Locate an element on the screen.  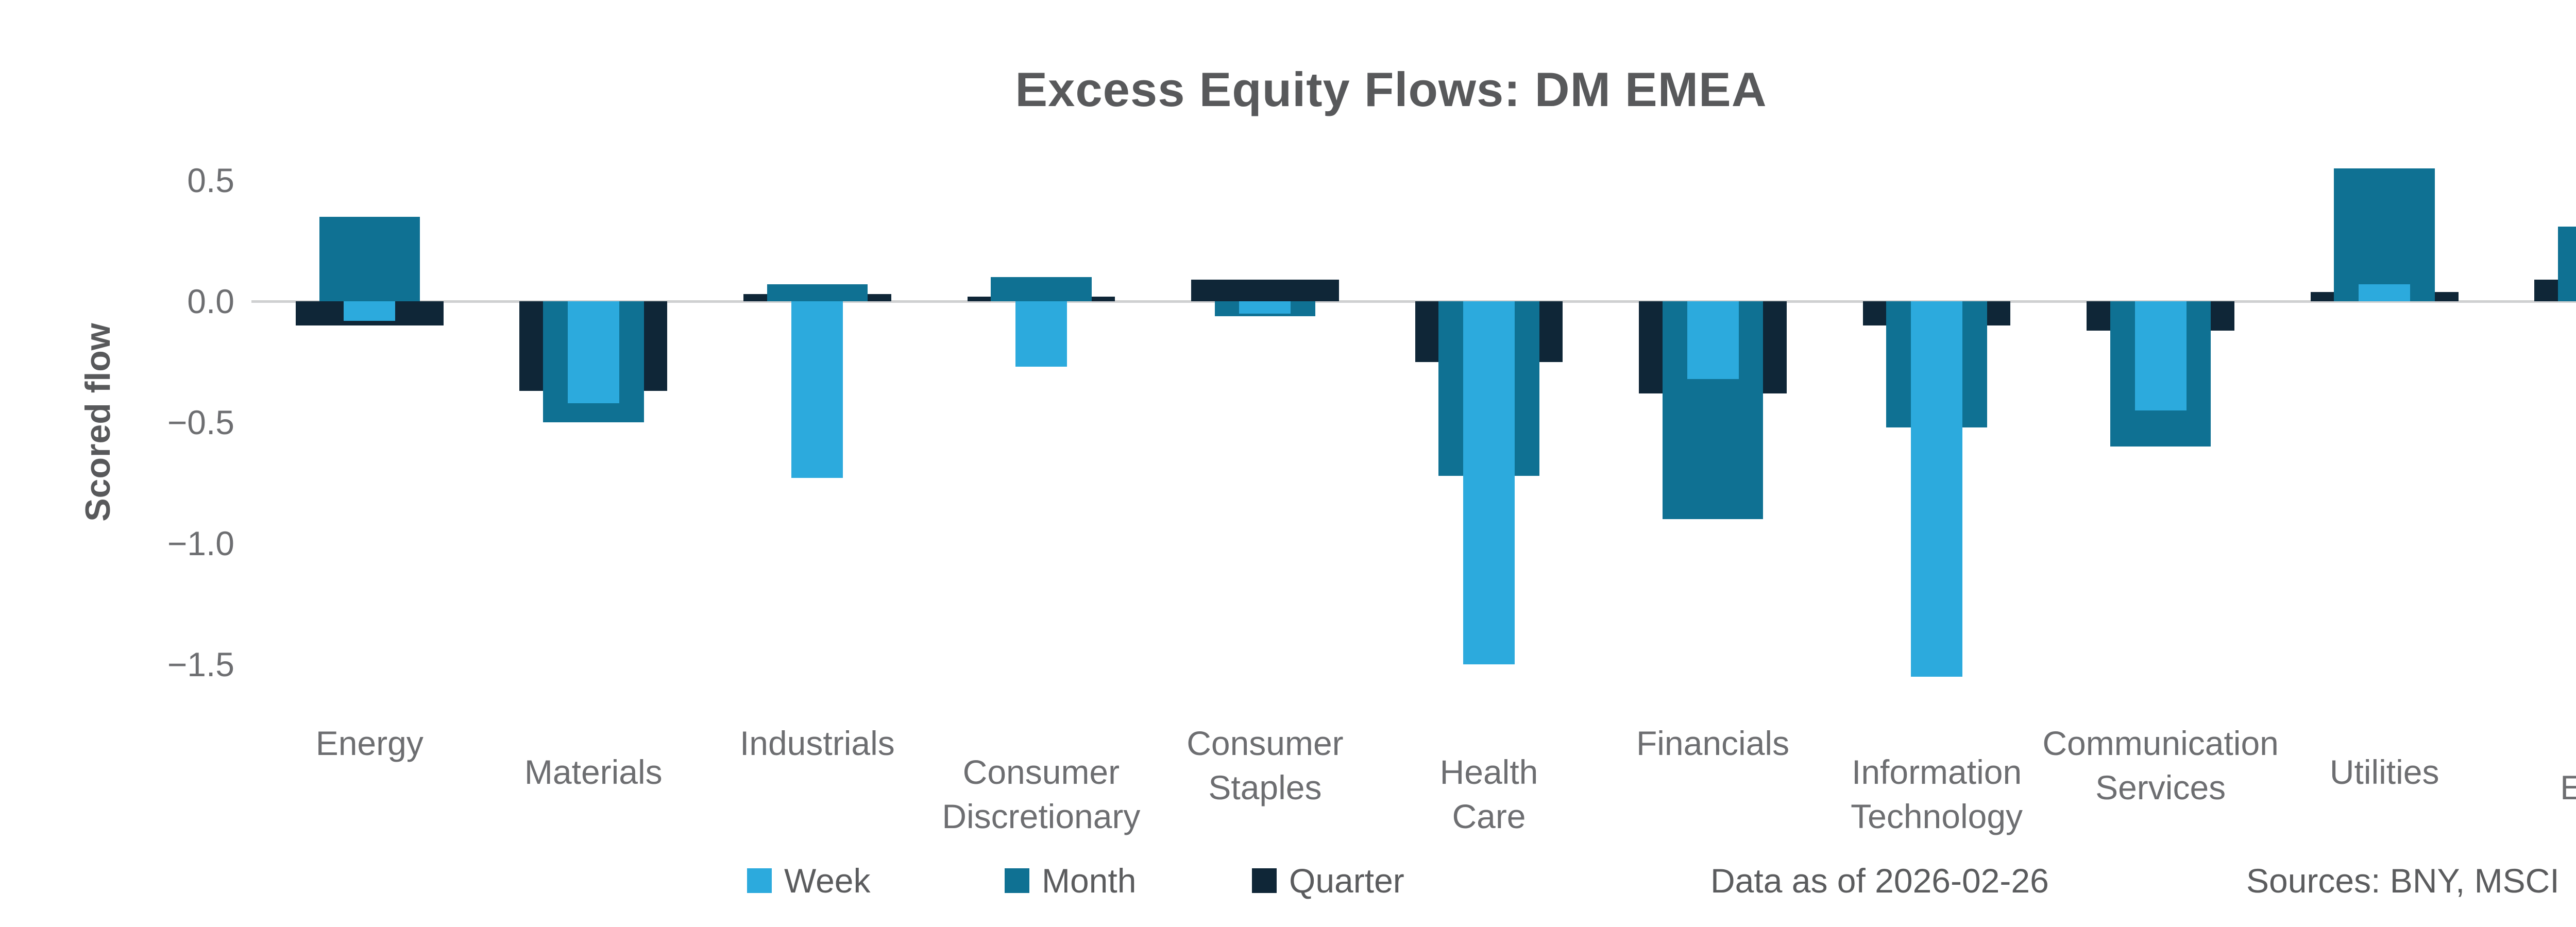
category-label-10: Real Estate is located at coordinates (2568, 765).